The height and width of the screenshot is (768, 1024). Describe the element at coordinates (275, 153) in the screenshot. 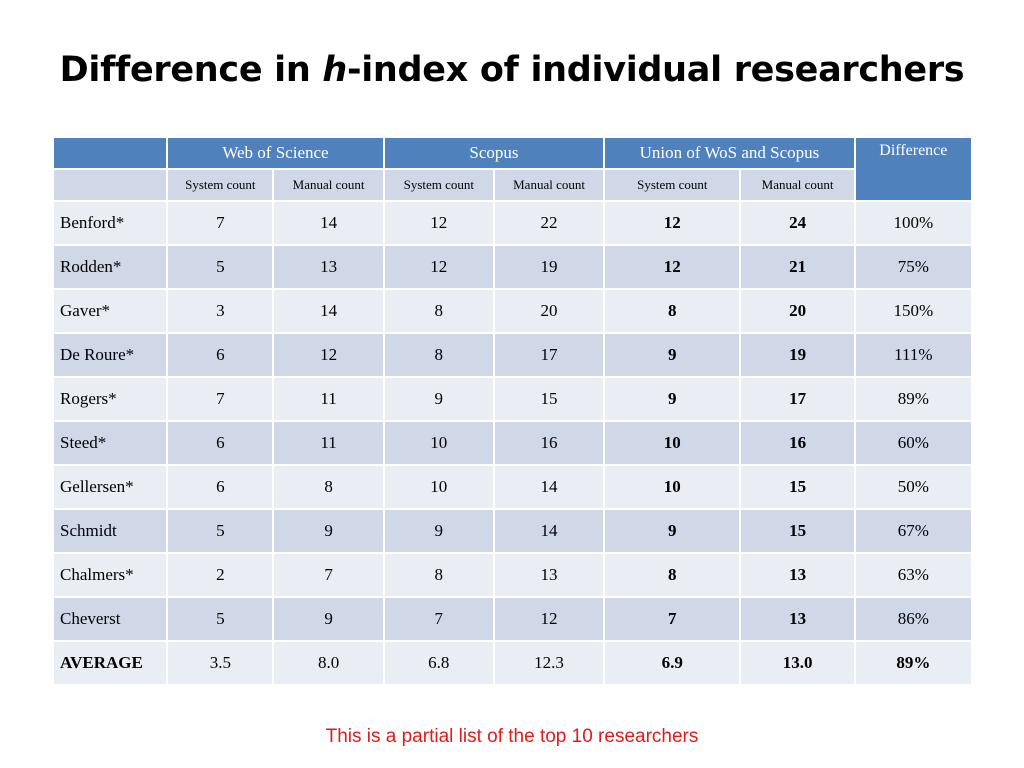

I see `group-header-wos: Web of Science` at that location.